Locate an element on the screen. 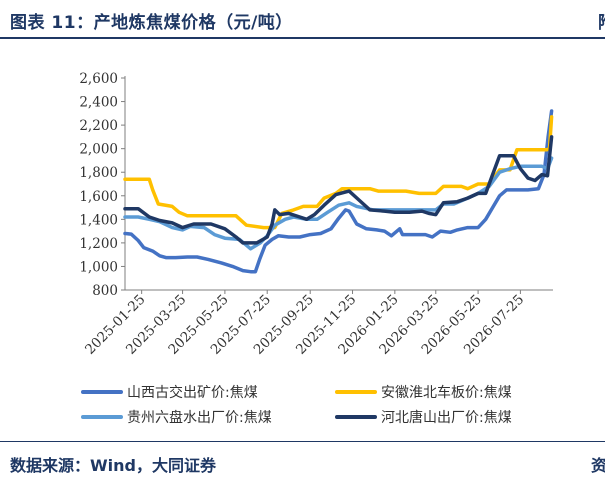 The height and width of the screenshot is (485, 605). title-divider is located at coordinates (302, 38).